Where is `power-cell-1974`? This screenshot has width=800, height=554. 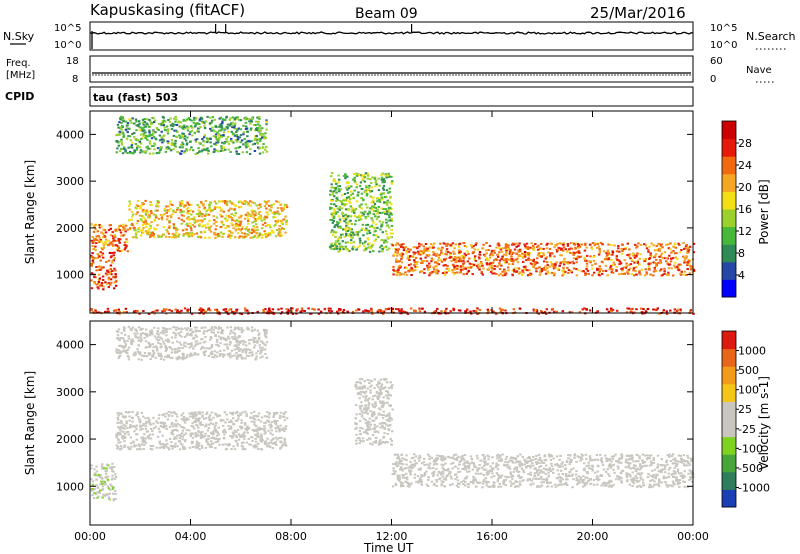
power-cell-1974 is located at coordinates (387, 214).